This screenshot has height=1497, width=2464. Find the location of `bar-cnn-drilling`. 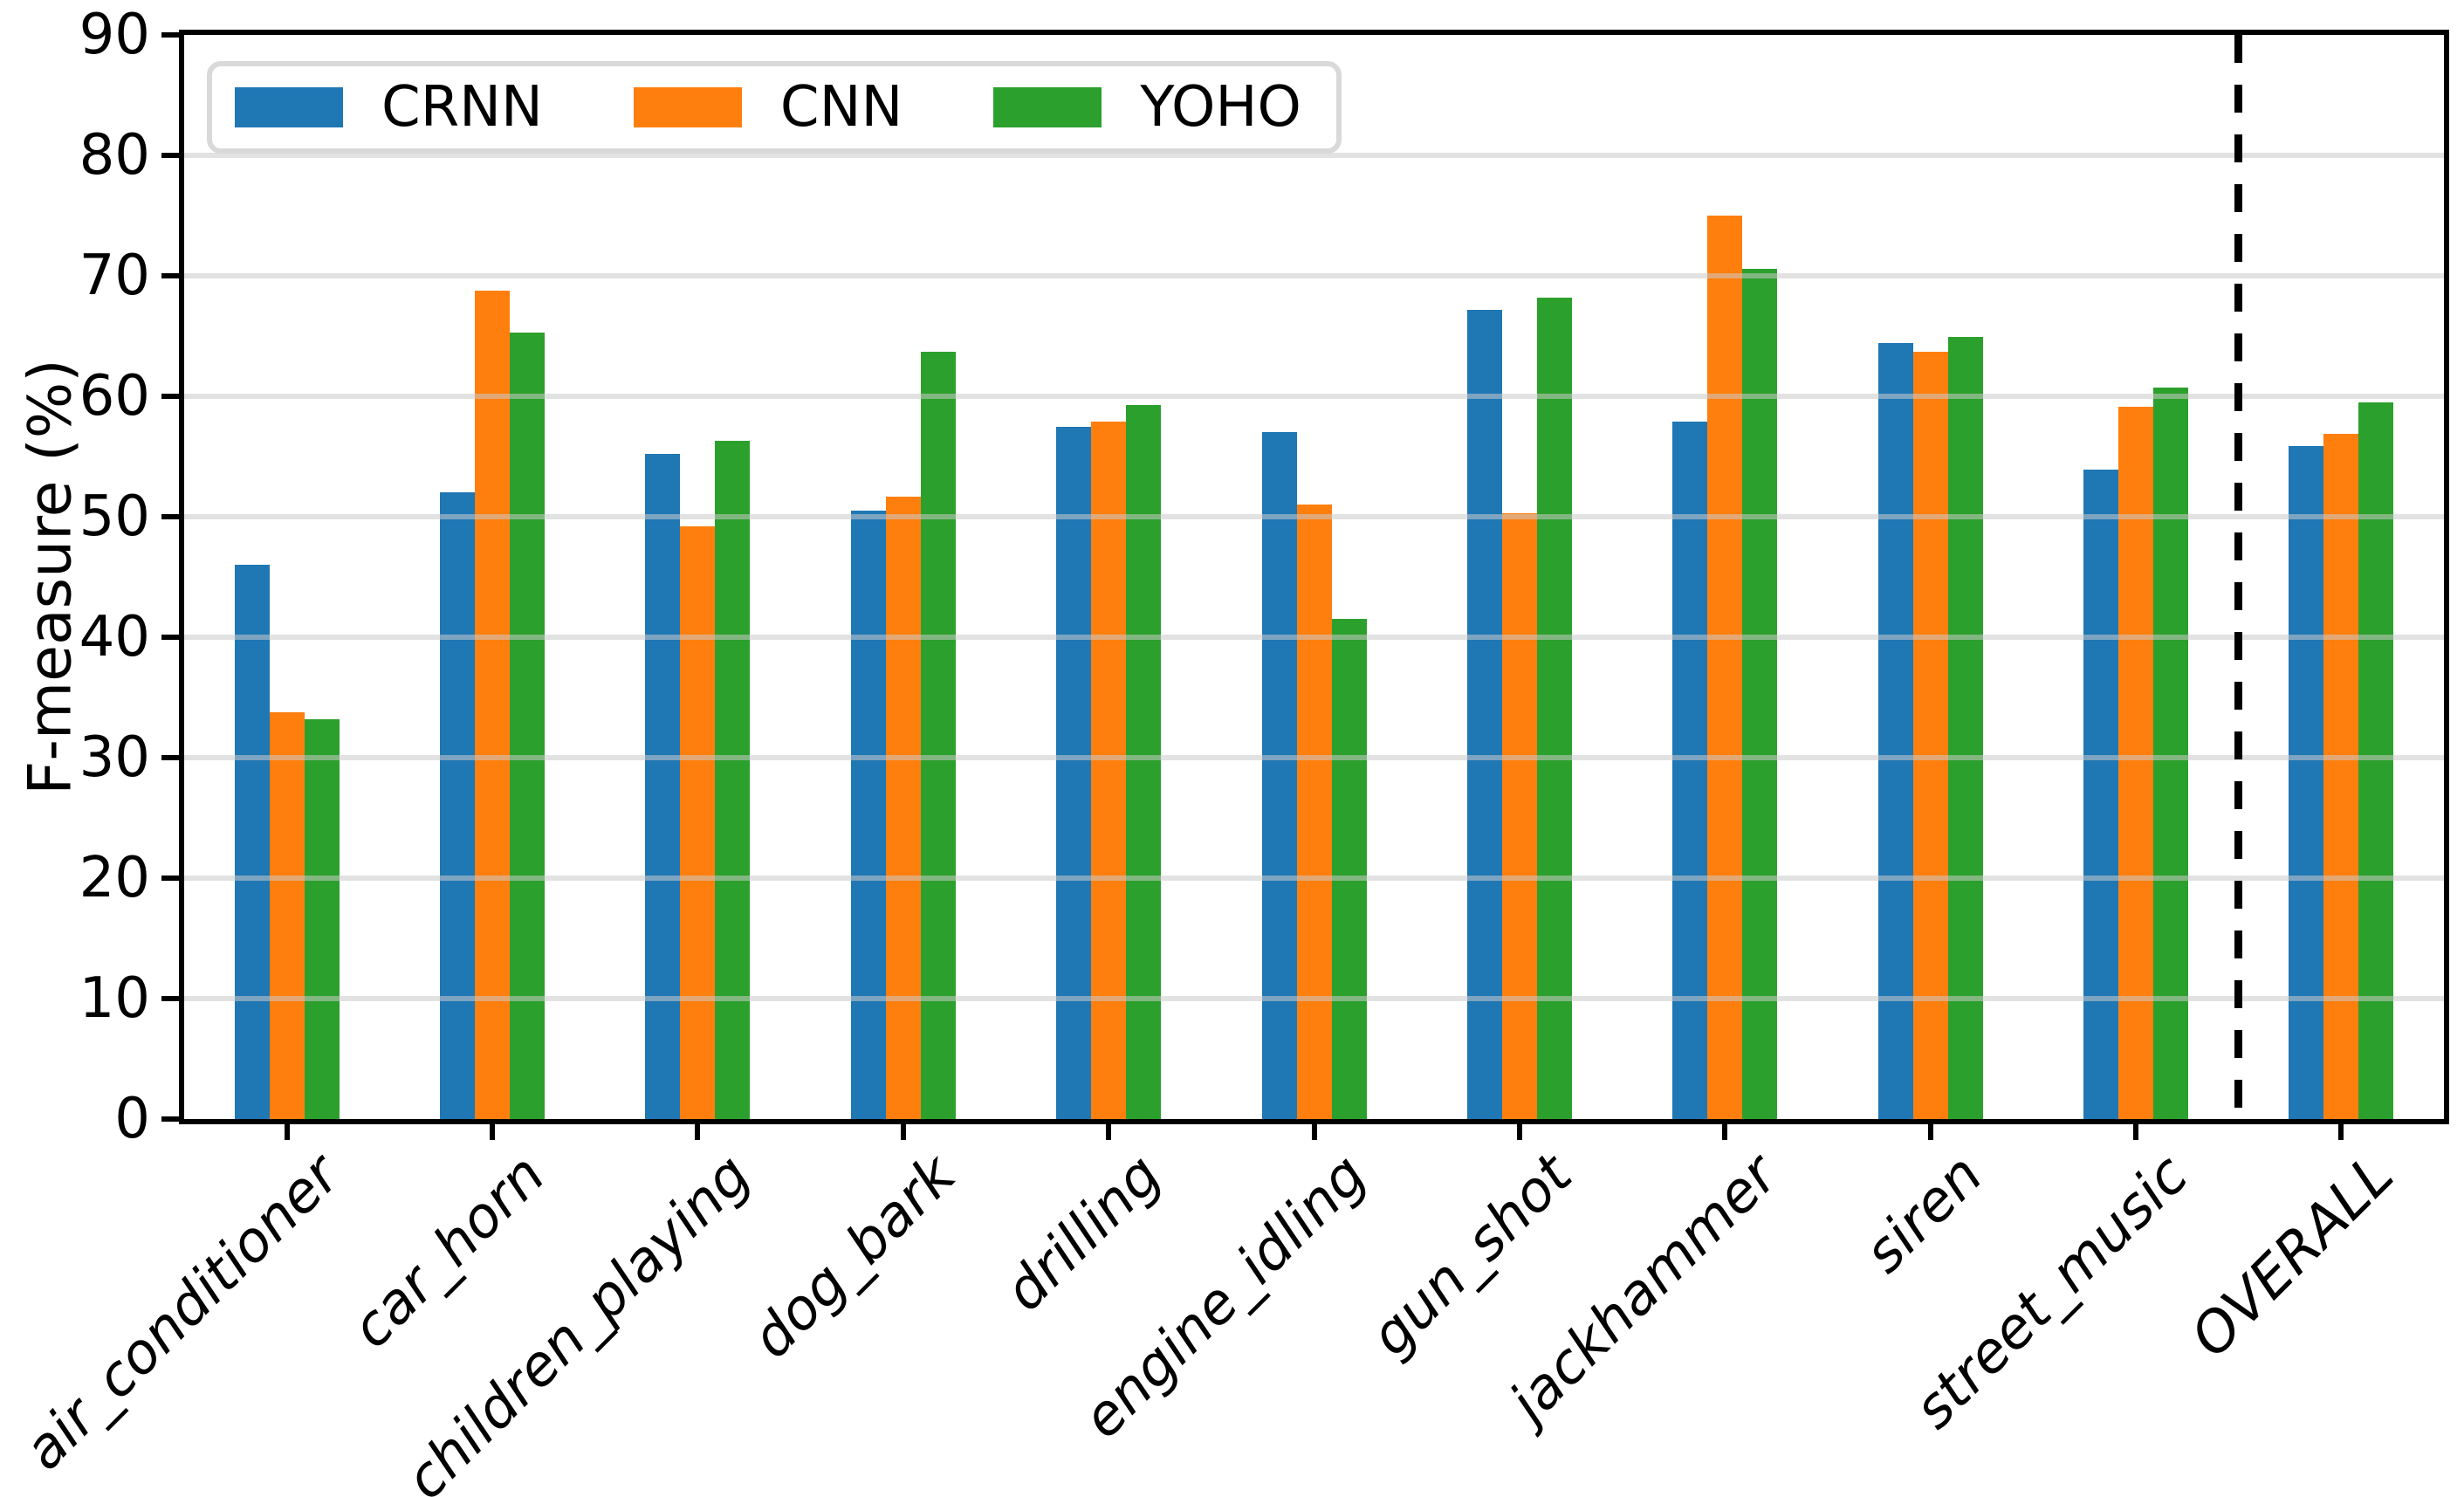

bar-cnn-drilling is located at coordinates (1109, 770).